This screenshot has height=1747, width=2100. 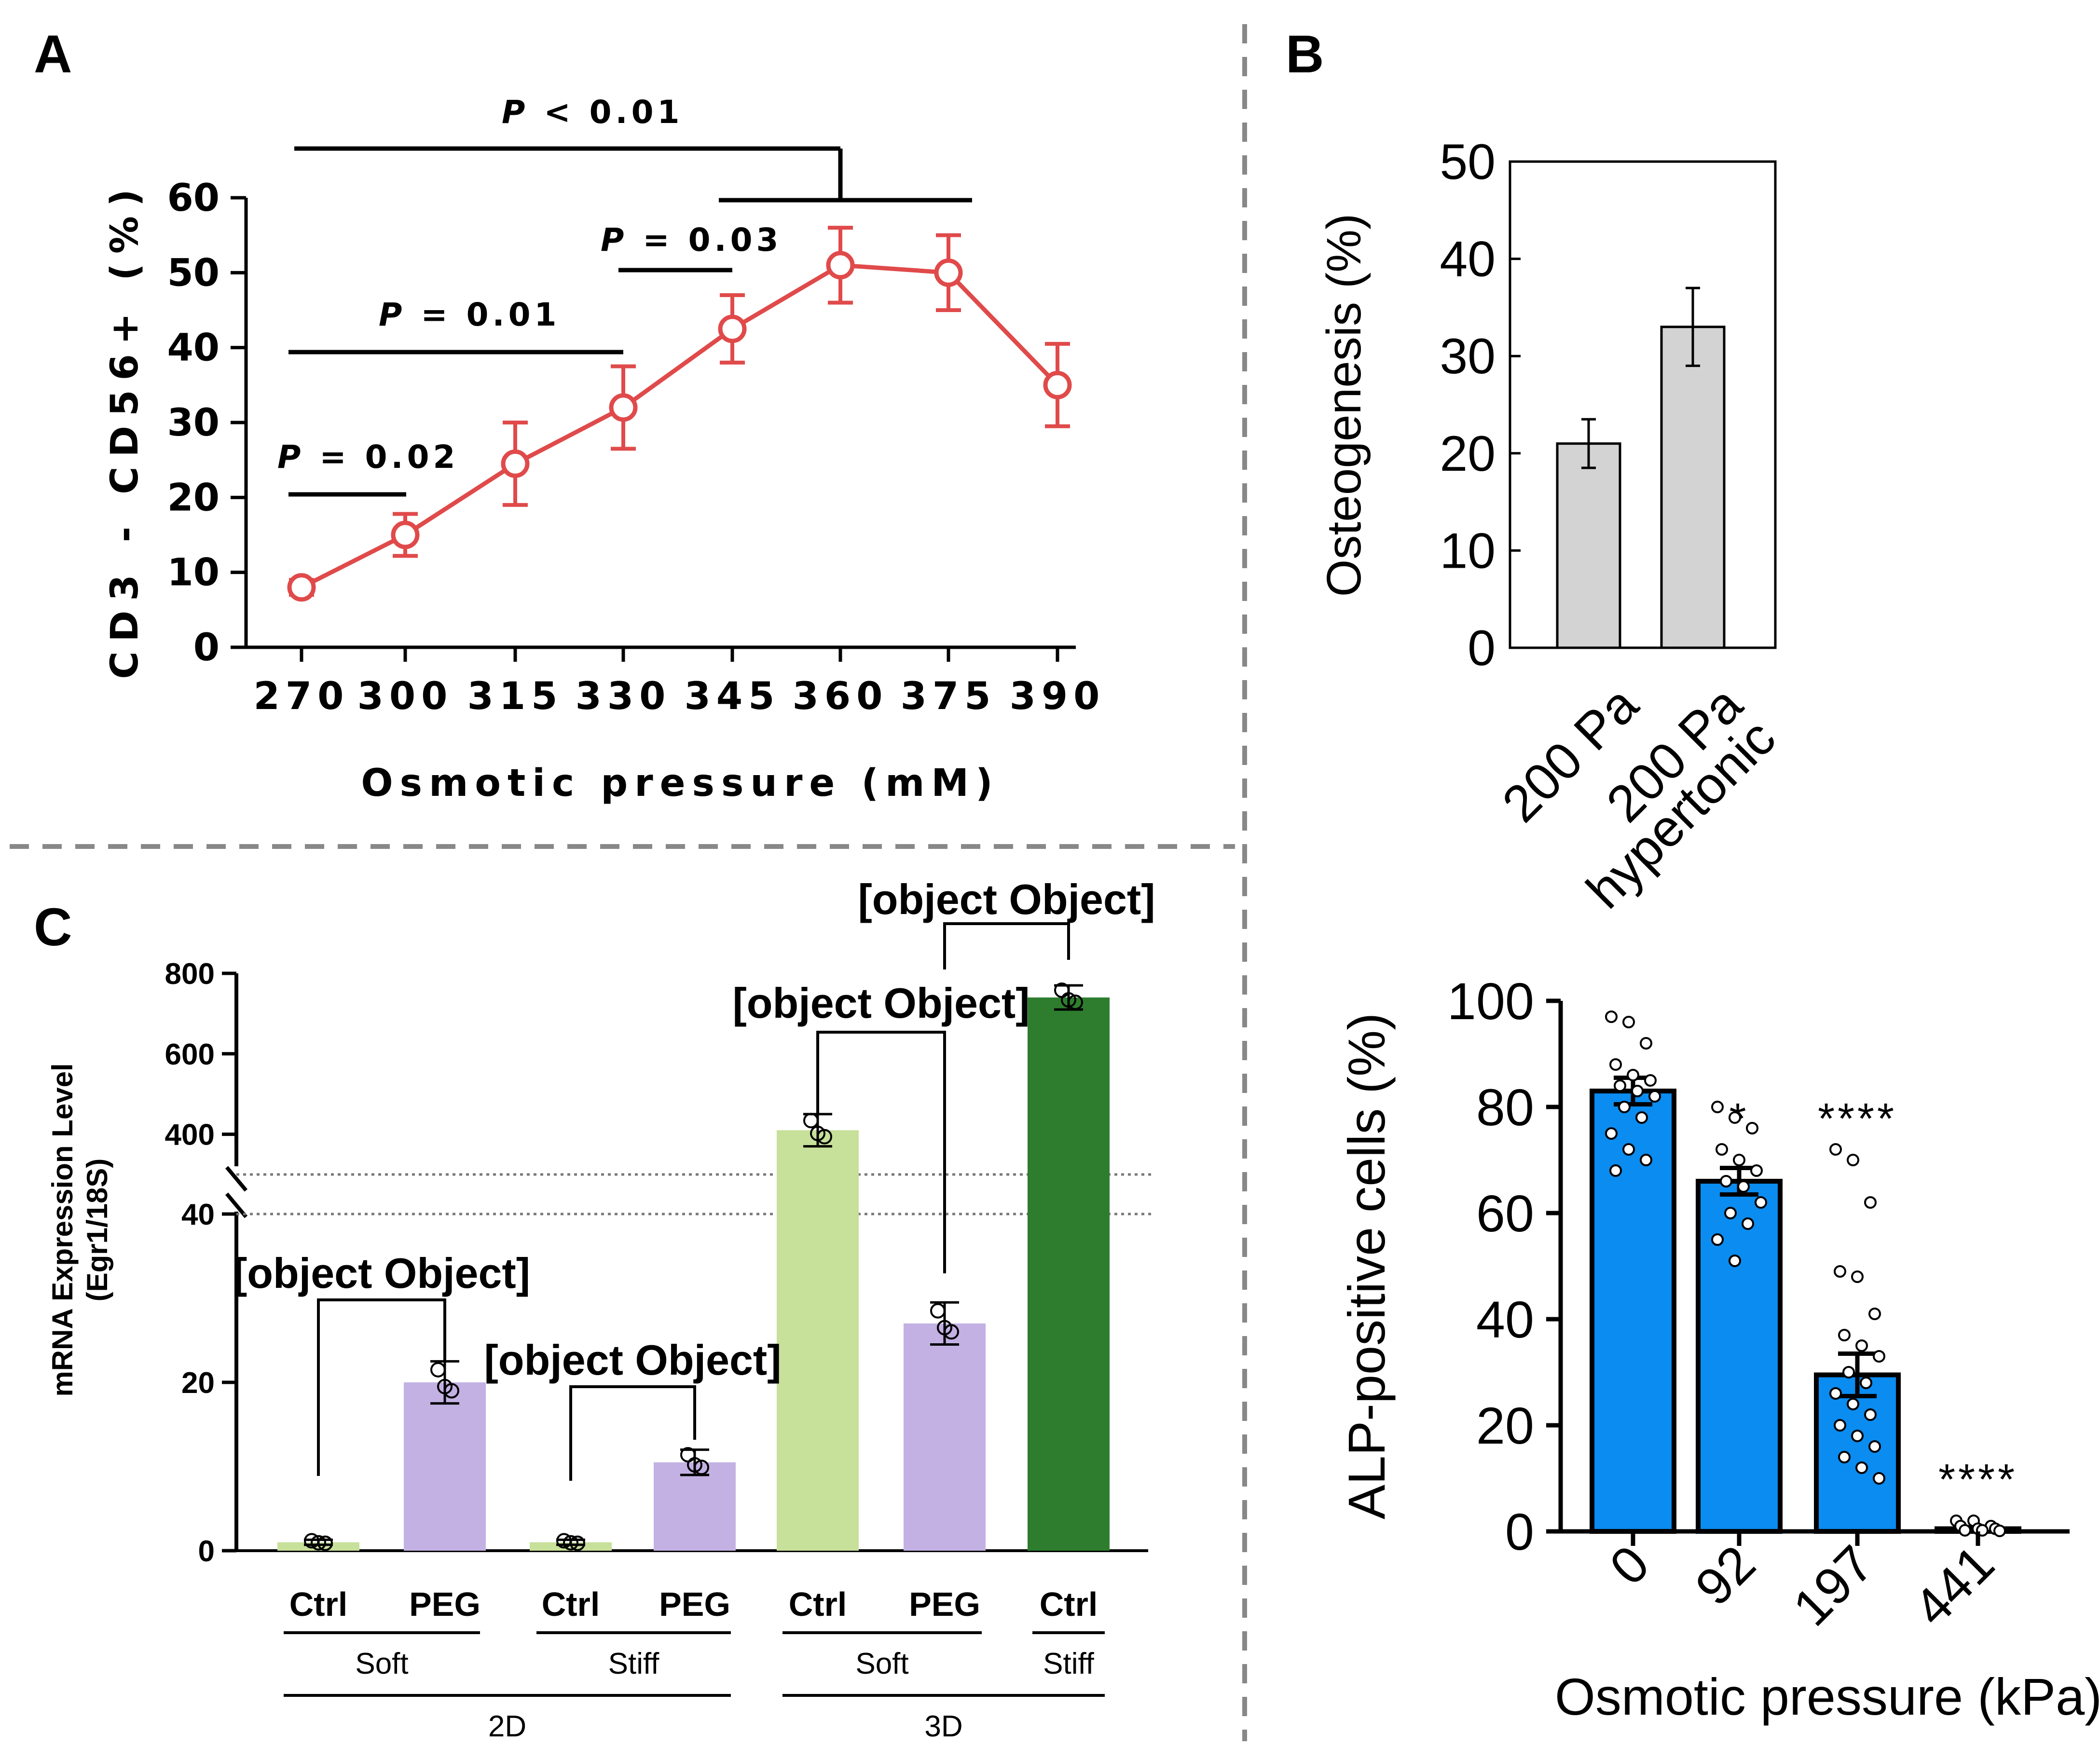 I want to click on c-y-tick-label: 400, so click(x=190, y=1135).